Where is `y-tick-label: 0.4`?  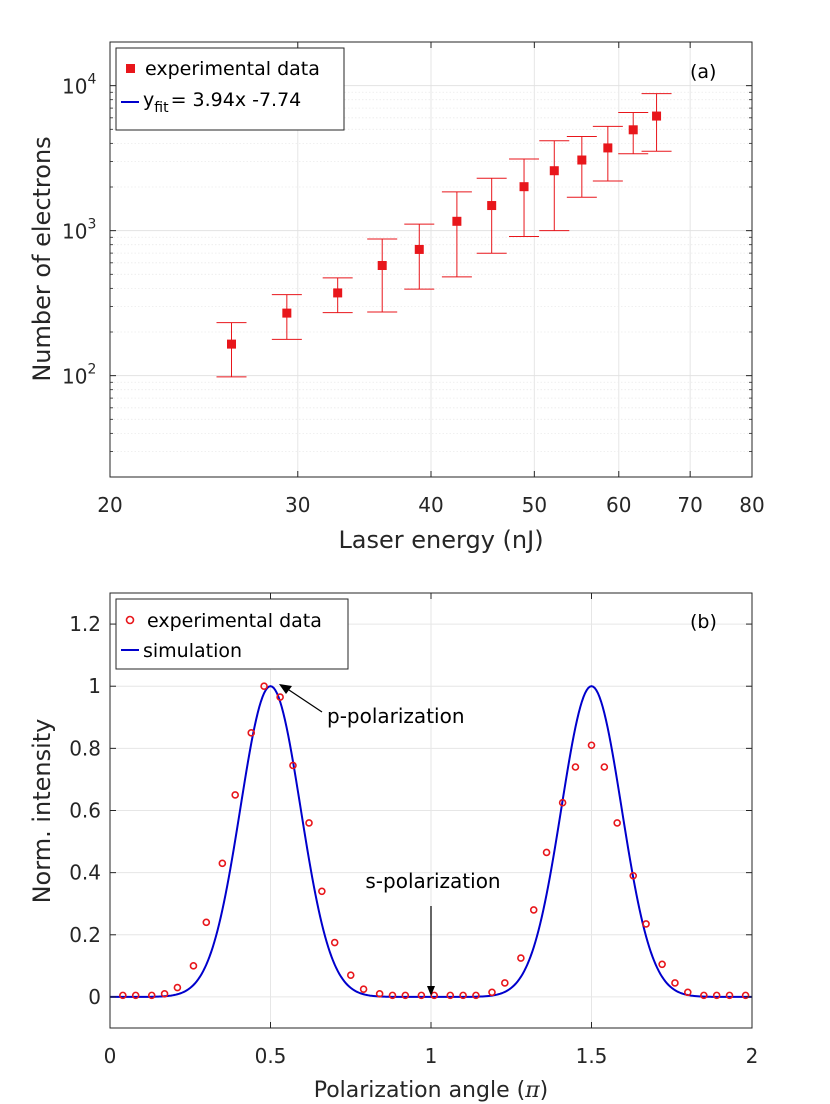 y-tick-label: 0.4 is located at coordinates (85, 873).